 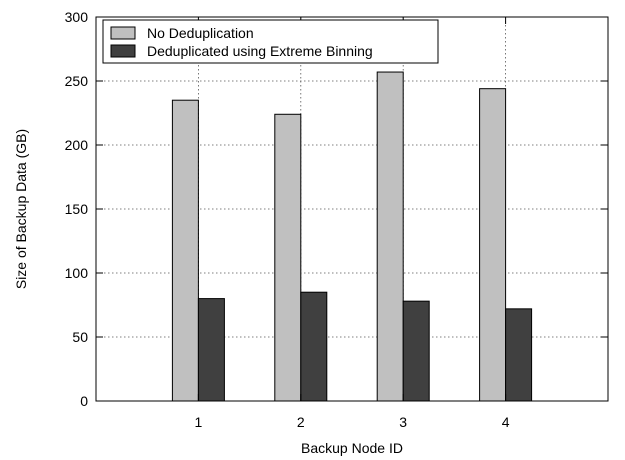 What do you see at coordinates (21, 209) in the screenshot?
I see `y-axis-title: Size of Backup Data (GB)` at bounding box center [21, 209].